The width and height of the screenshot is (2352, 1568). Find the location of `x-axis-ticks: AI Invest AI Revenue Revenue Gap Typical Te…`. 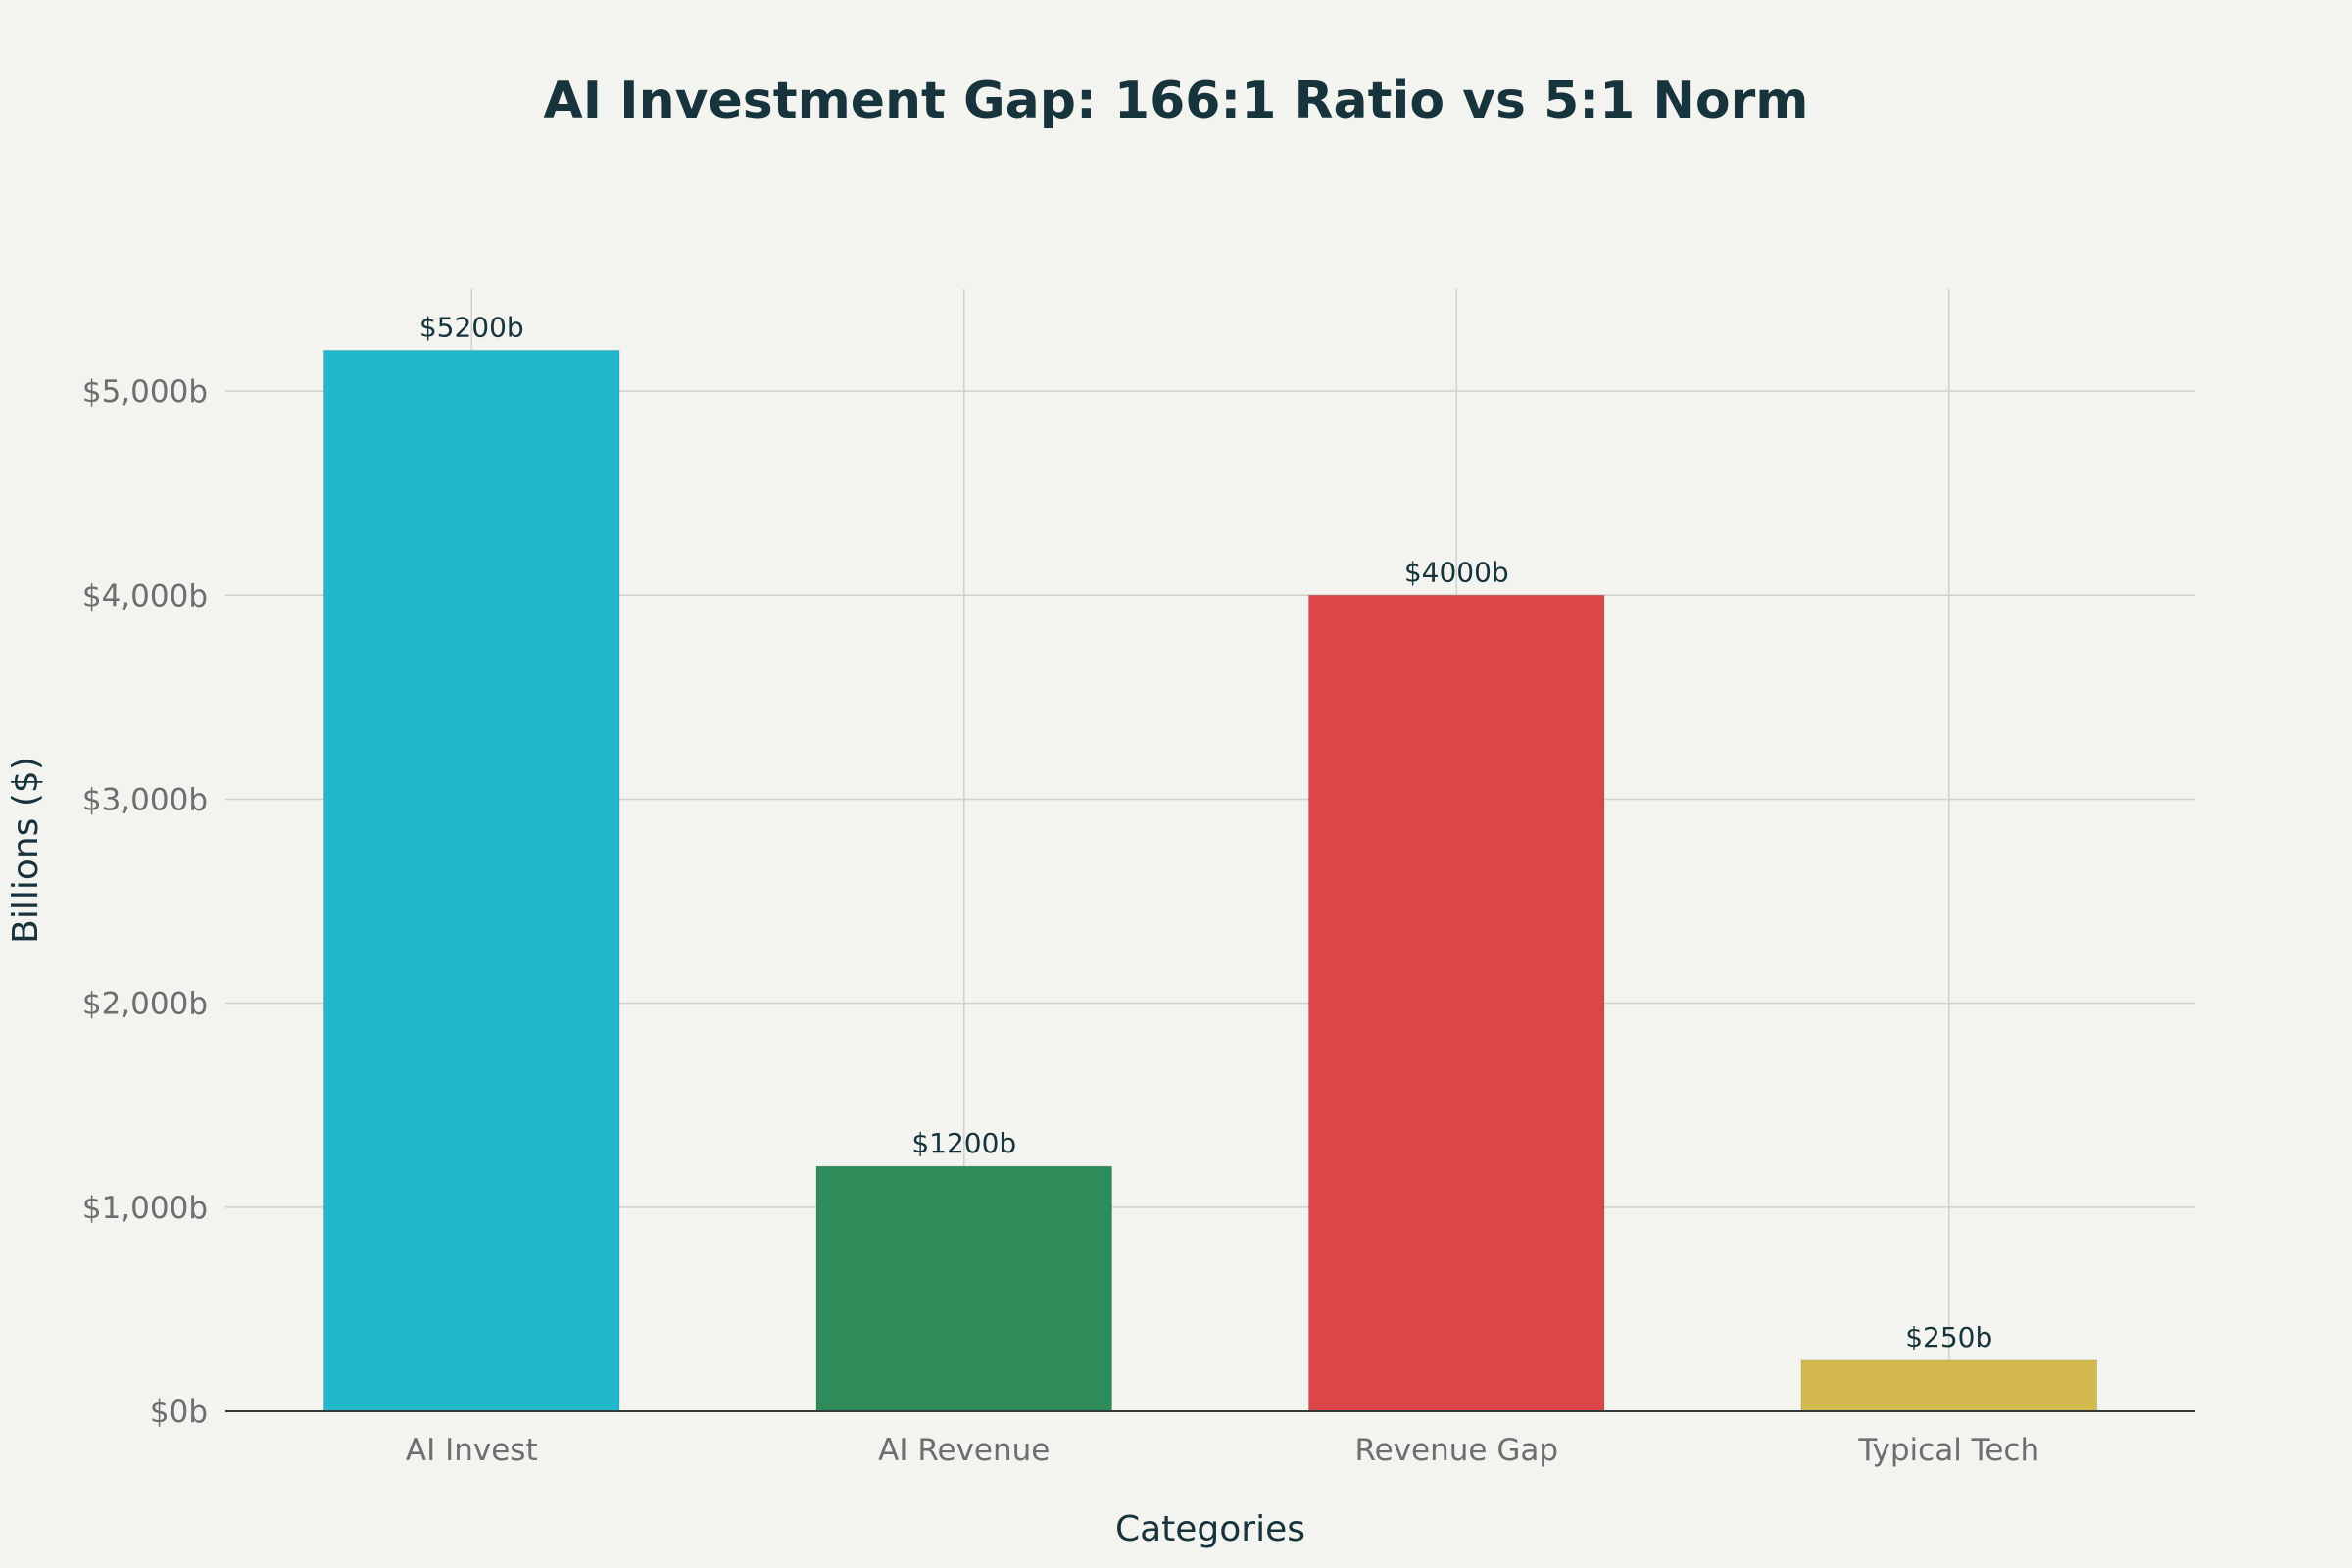

x-axis-ticks: AI Invest AI Revenue Revenue Gap Typical Te… is located at coordinates (1222, 1450).